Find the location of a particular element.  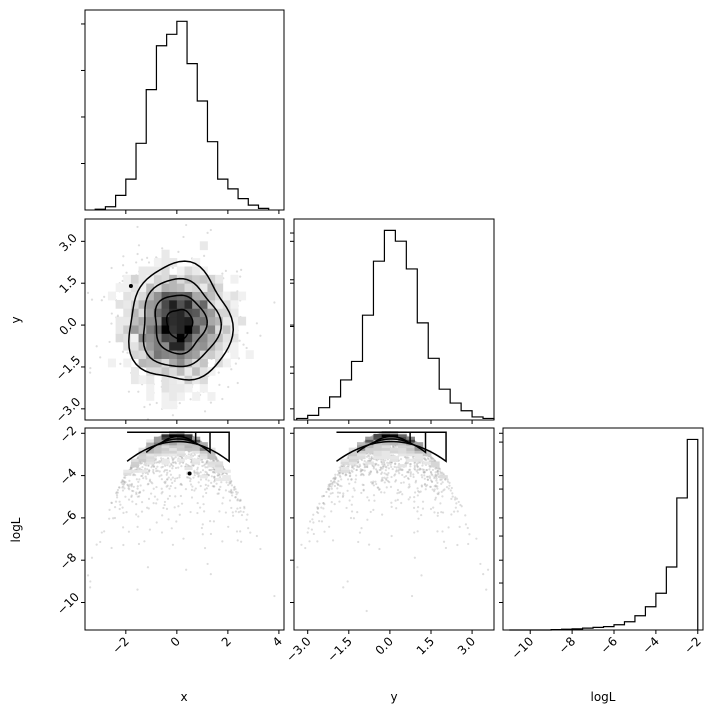

x-logL-outlier-point is located at coordinates (189, 473).